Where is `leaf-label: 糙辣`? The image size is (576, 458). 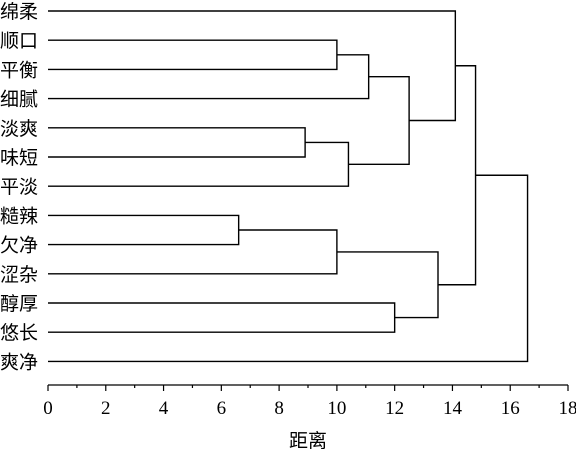
leaf-label: 糙辣 is located at coordinates (19, 216).